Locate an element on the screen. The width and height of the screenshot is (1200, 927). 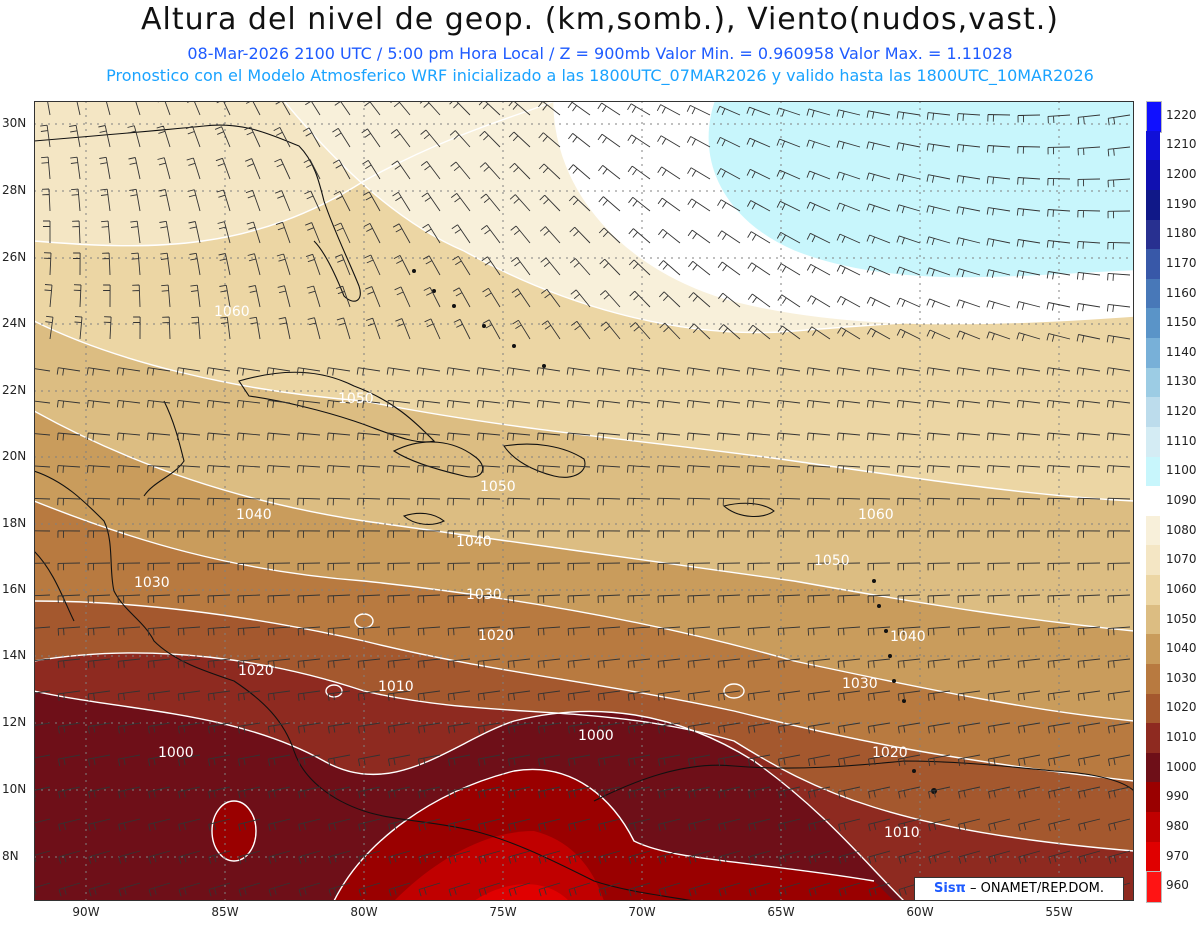
low-pocket is located at coordinates (234, 831).